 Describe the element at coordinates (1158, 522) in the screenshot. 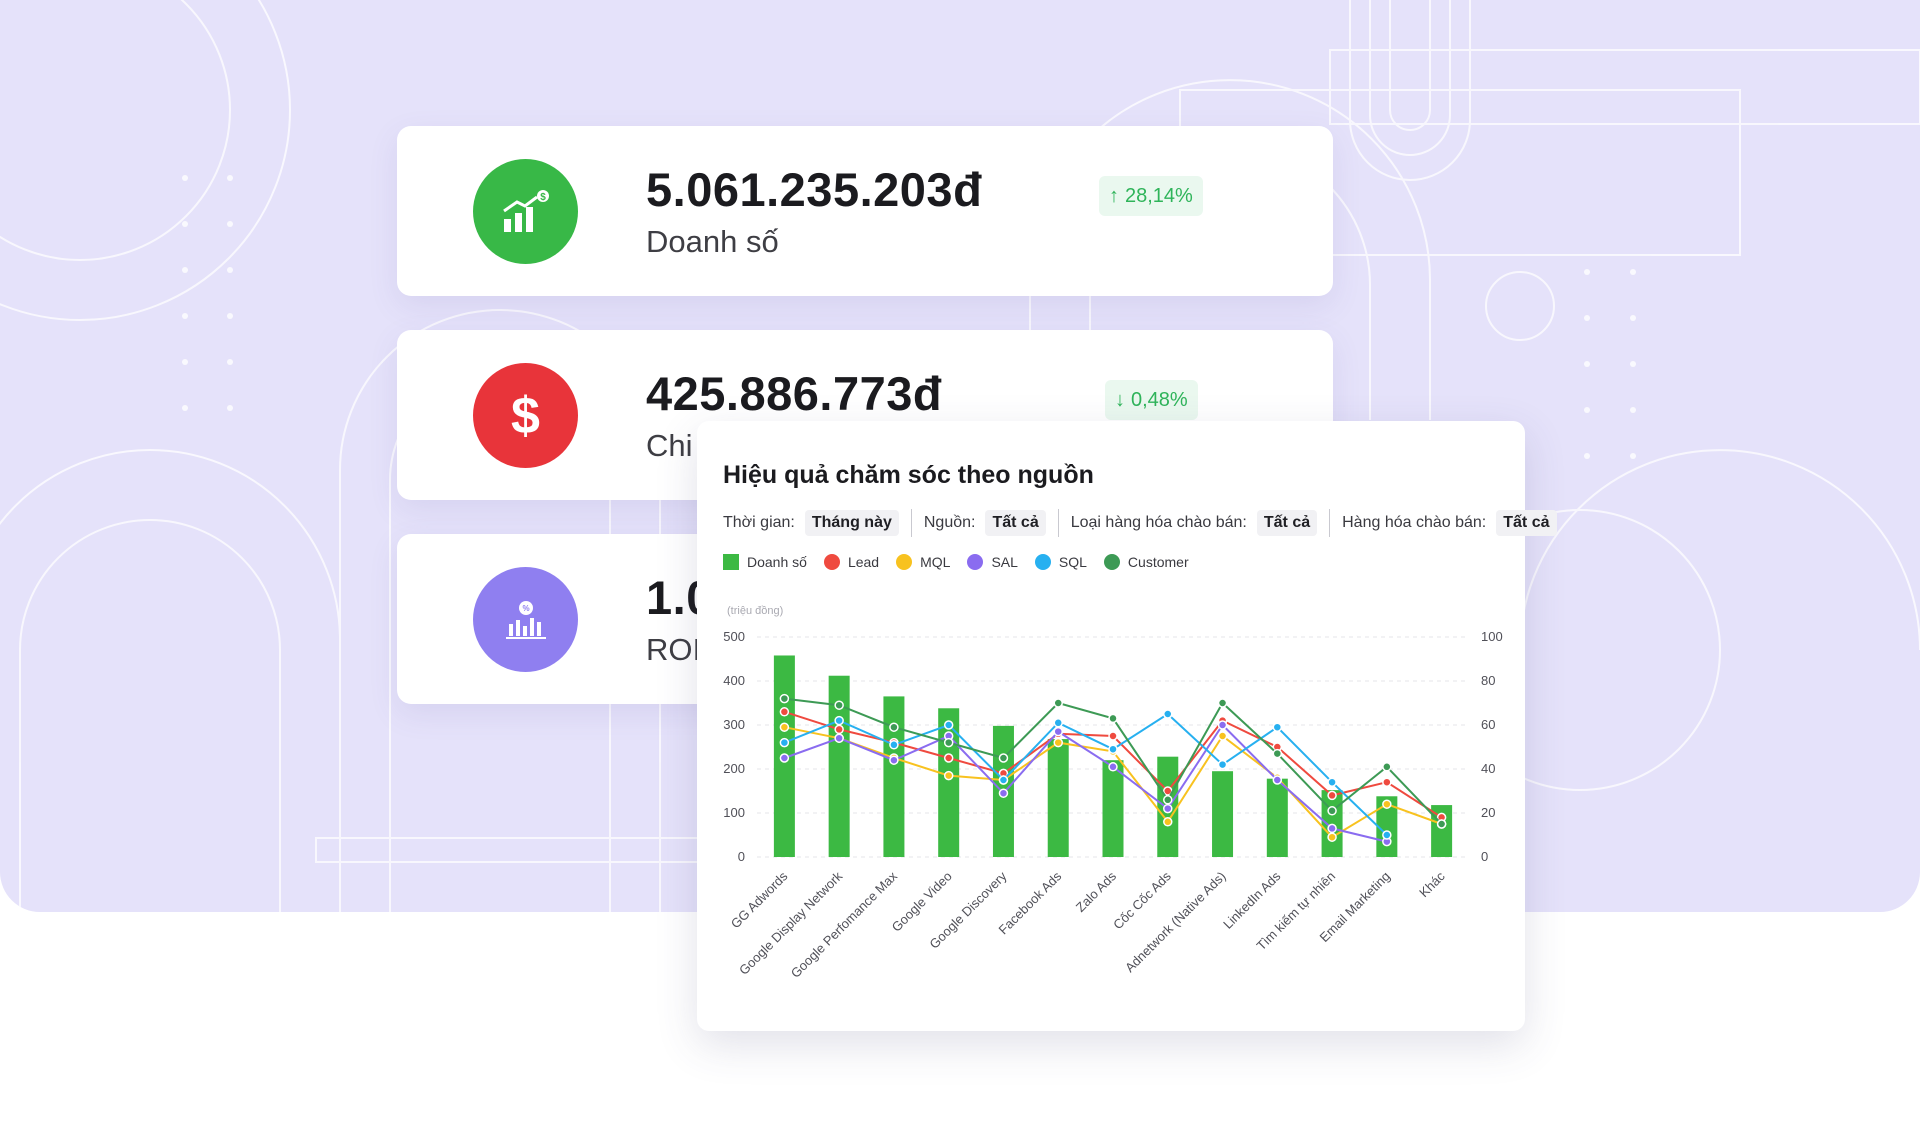

I see `filter-product-type-label: Loại hàng hóa chào bán:` at that location.